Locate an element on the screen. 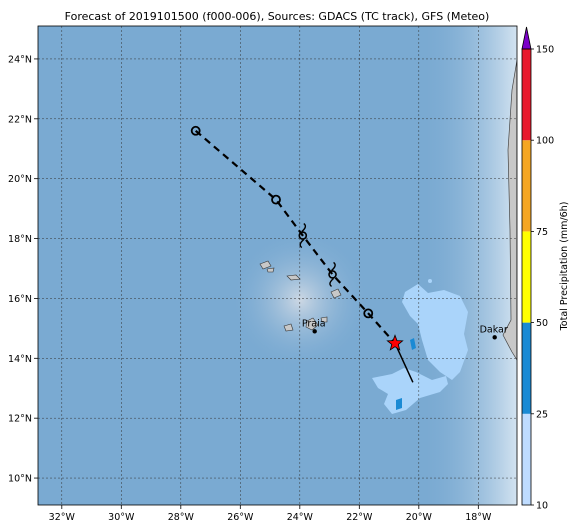  longitude-ticks: 32°W 30°W 28°W 26°W 24°W 22°W 20°W 18°W is located at coordinates (270, 514).